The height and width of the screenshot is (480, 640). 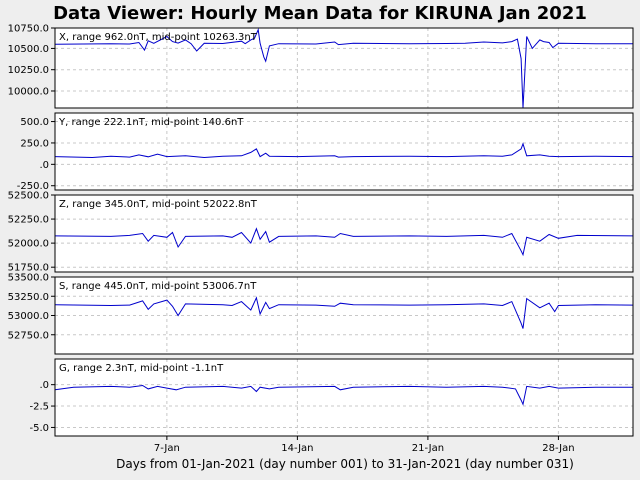 What do you see at coordinates (141, 368) in the screenshot?
I see `panel-label-G: G, range 2.3nT, mid-point -1.1nT` at bounding box center [141, 368].